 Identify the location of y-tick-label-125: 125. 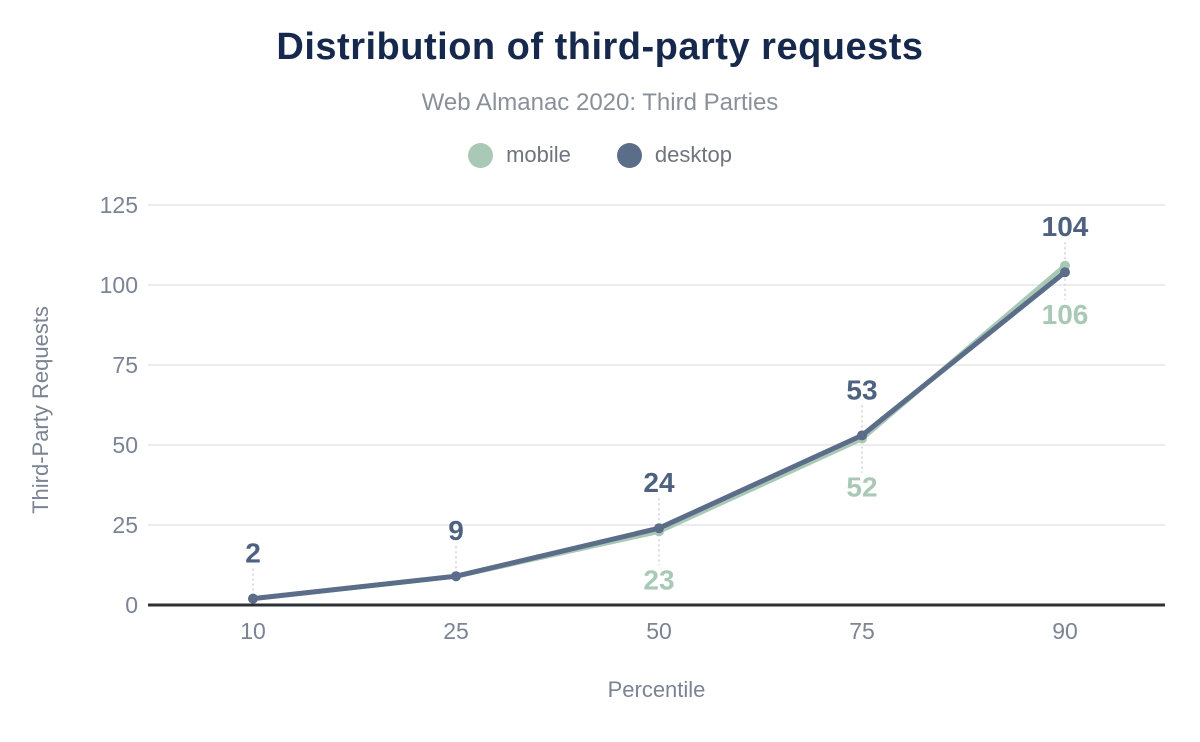
(119, 205).